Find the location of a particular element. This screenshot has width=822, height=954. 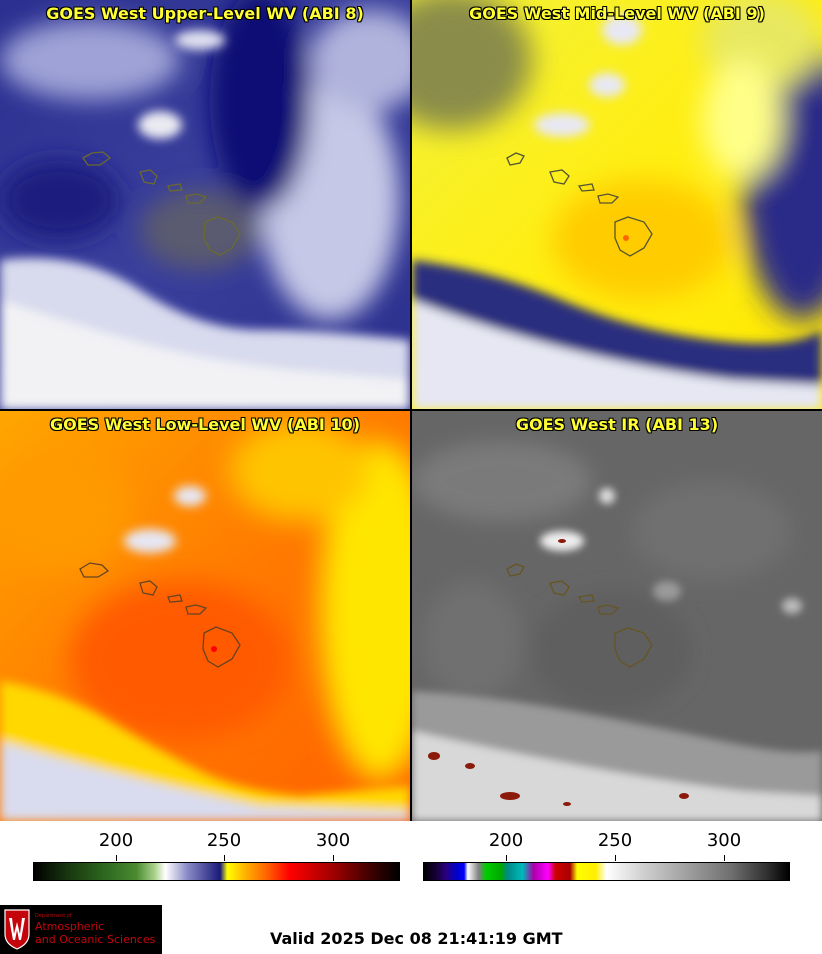

colorbar-ir-gradient is located at coordinates (606, 871).